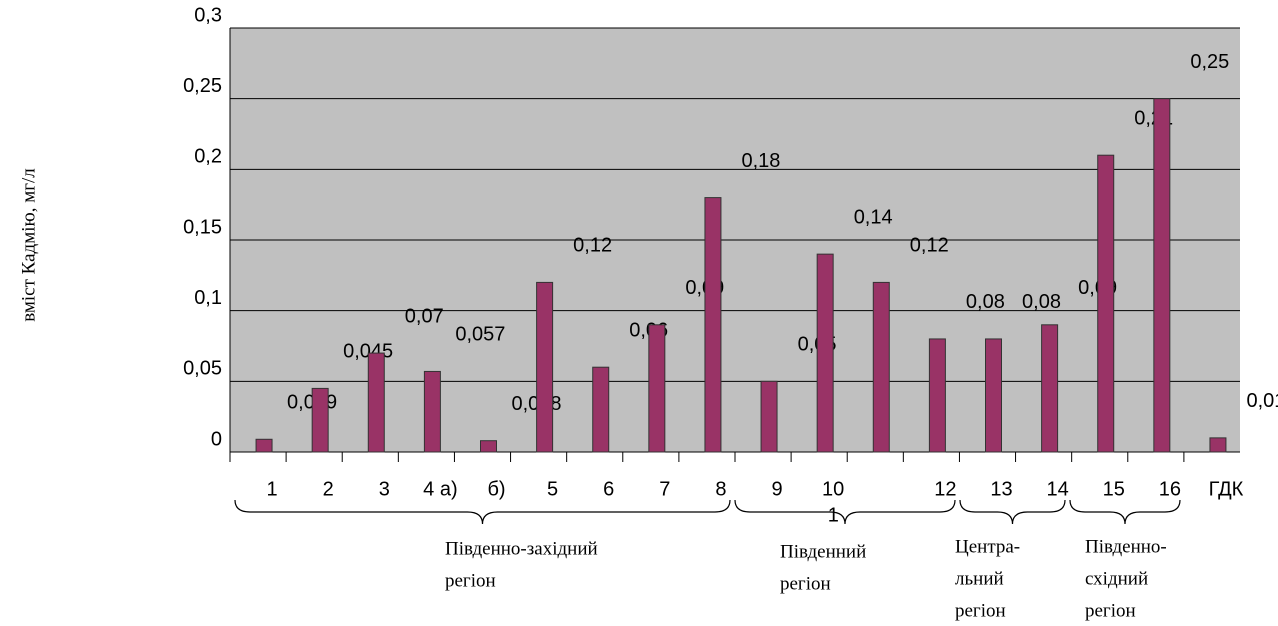 This screenshot has height=626, width=1278. Describe the element at coordinates (1114, 489) in the screenshot. I see `x-tick-label: 15` at that location.